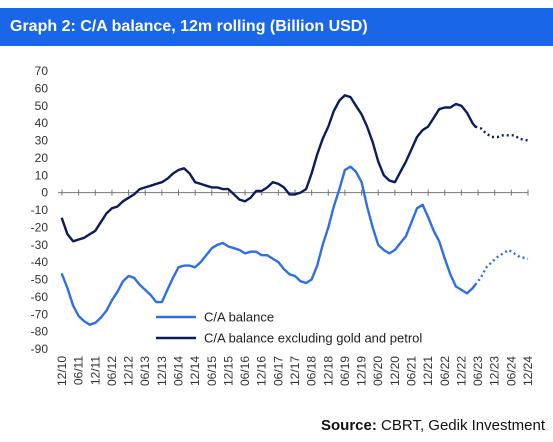 The width and height of the screenshot is (553, 442). What do you see at coordinates (278, 371) in the screenshot?
I see `x-tick-label: 06/17` at bounding box center [278, 371].